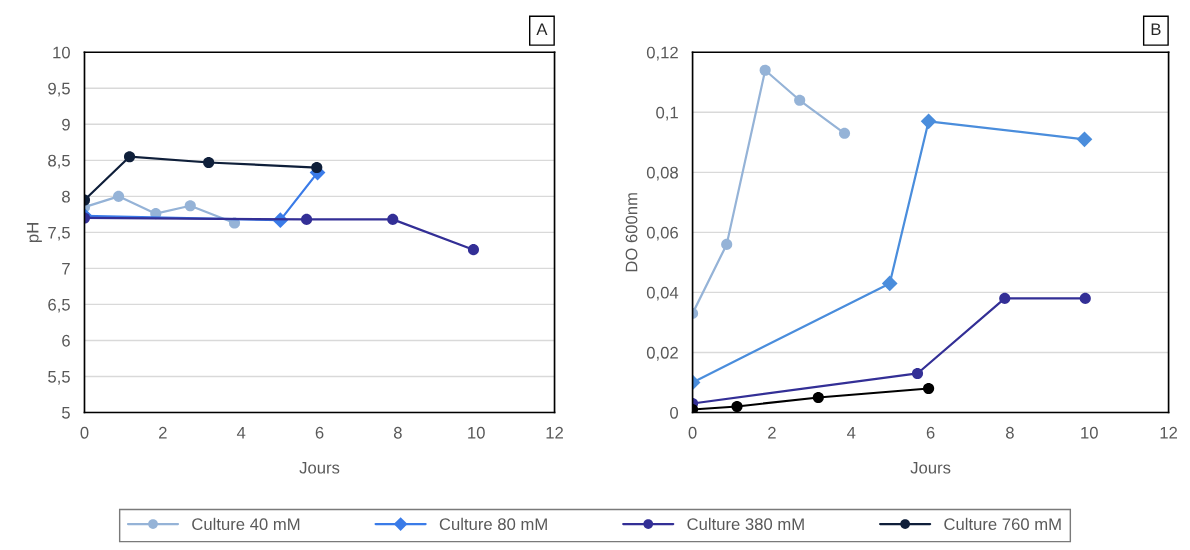  What do you see at coordinates (674, 412) in the screenshot?
I see `y-tick-label: 0` at bounding box center [674, 412].